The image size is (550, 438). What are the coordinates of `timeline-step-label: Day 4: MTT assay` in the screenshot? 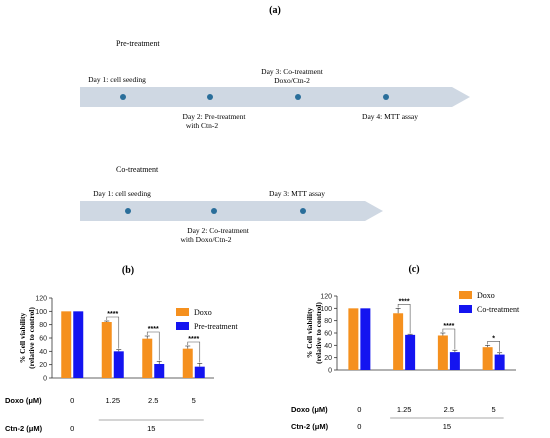 It's located at (390, 116).